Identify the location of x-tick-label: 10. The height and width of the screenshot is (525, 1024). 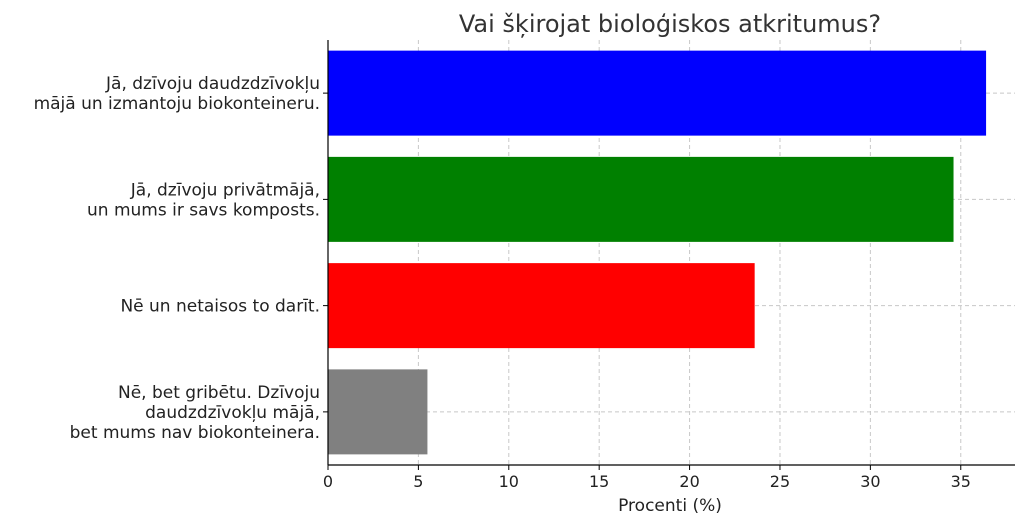
(509, 481).